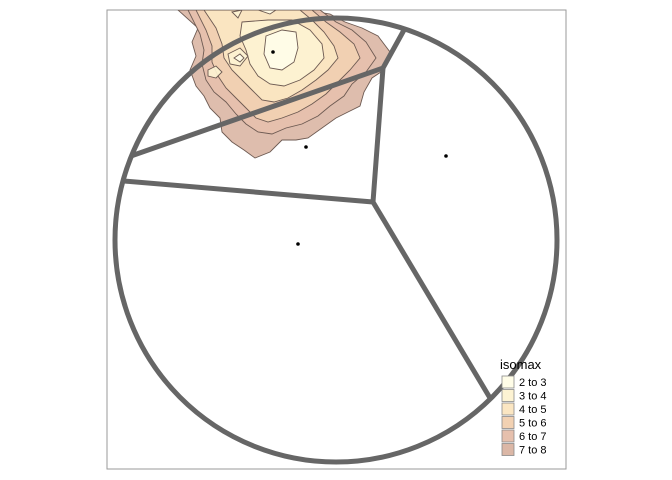  Describe the element at coordinates (521, 364) in the screenshot. I see `legend-title: isomax` at that location.